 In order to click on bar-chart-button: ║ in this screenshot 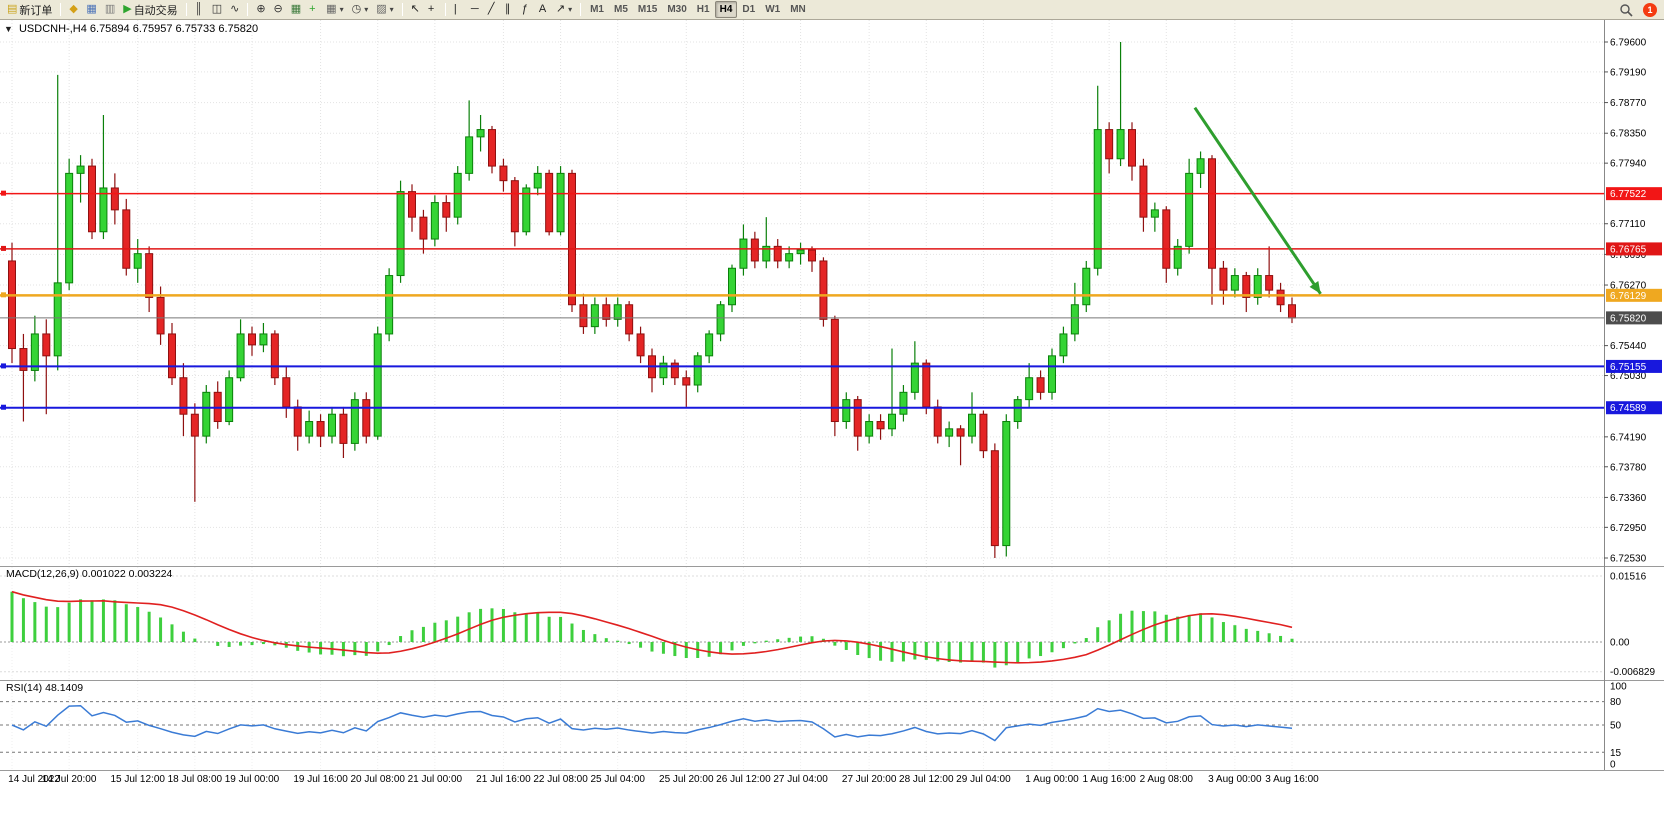, I will do `click(199, 9)`.